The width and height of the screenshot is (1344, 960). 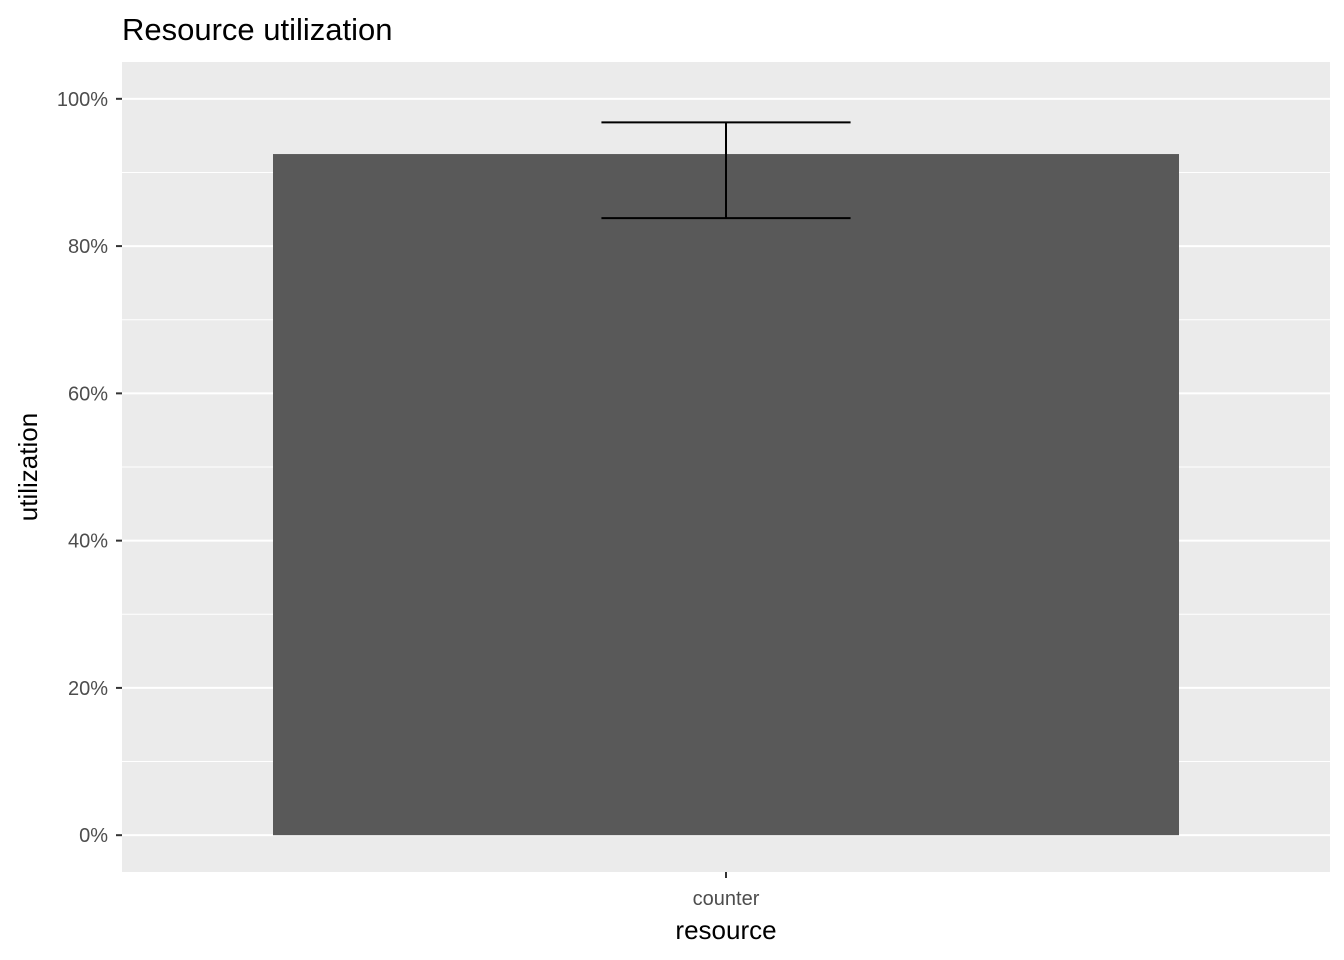 I want to click on error-bars, so click(x=726, y=170).